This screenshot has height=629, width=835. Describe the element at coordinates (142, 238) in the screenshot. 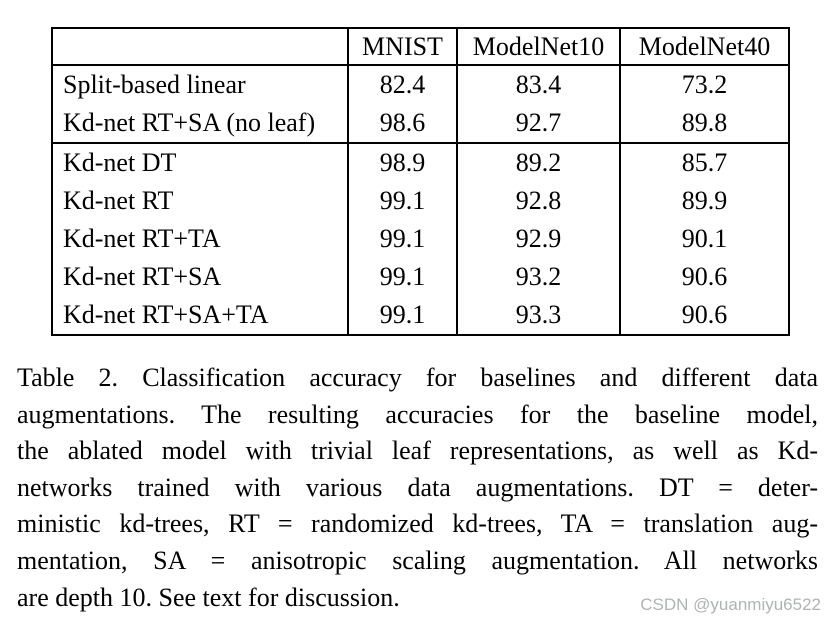

I see `row-label: Kd-net RT+TA` at that location.